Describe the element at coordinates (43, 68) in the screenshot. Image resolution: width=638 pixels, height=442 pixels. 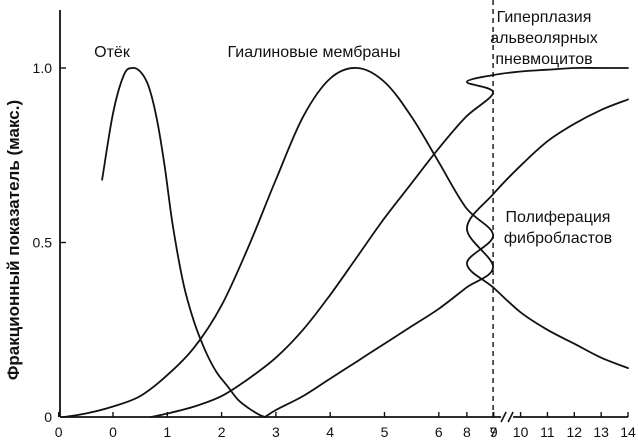
I see `y-tick-label: 1.0` at that location.